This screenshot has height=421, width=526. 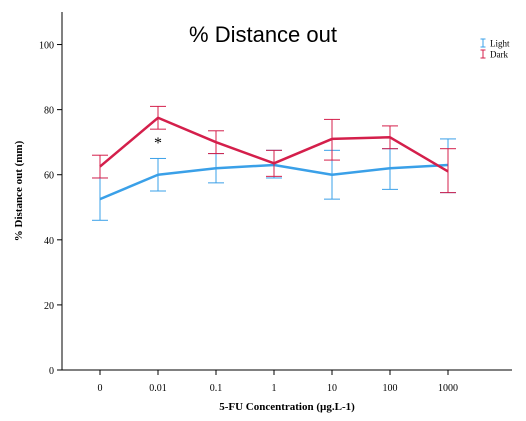 What do you see at coordinates (19, 190) in the screenshot?
I see `y-axis-label: % Distance out (mm)` at bounding box center [19, 190].